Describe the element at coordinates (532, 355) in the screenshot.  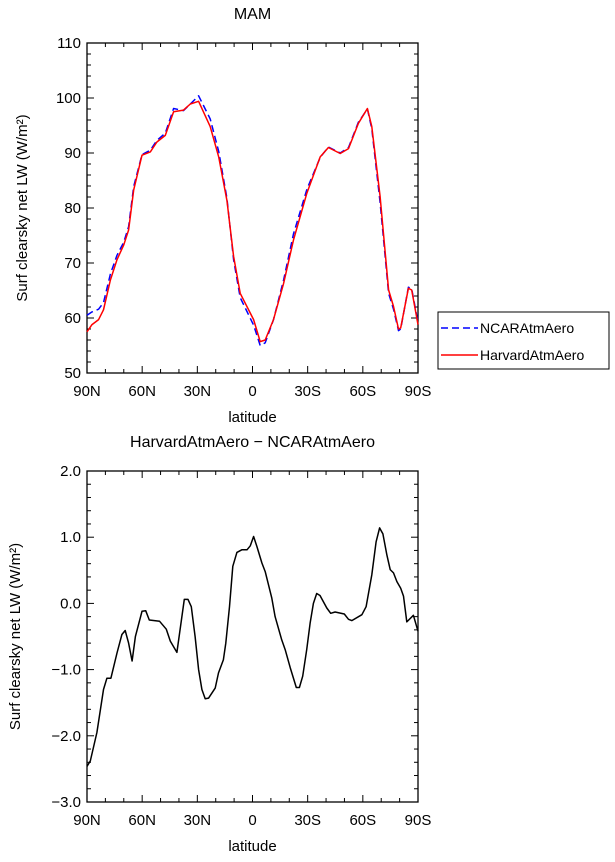
I see `legend-label: HarvardAtmAero` at that location.